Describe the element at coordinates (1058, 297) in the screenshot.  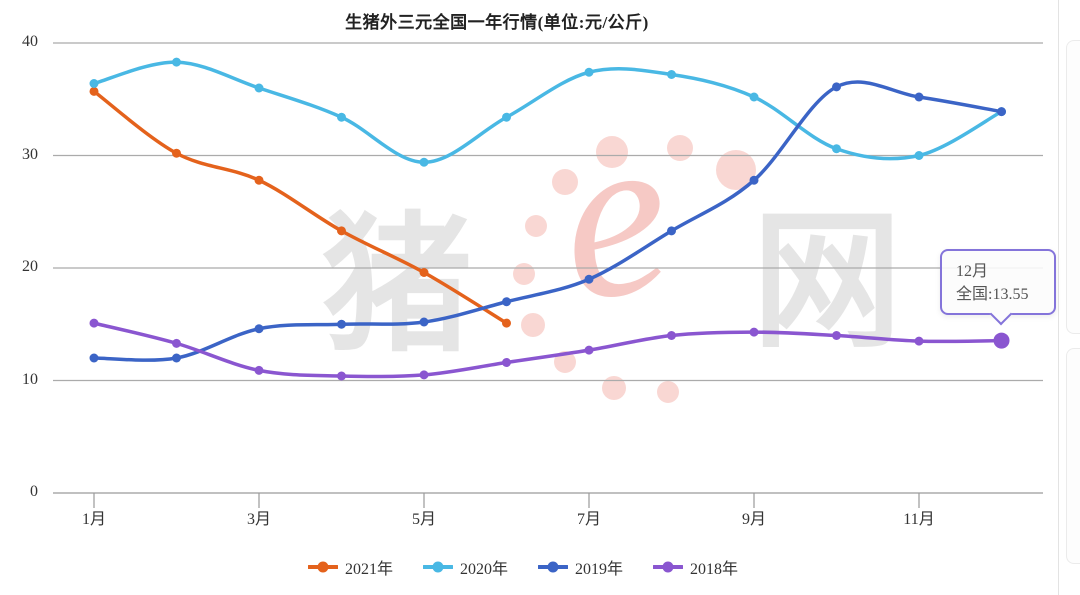
I see `page-divider-line` at that location.